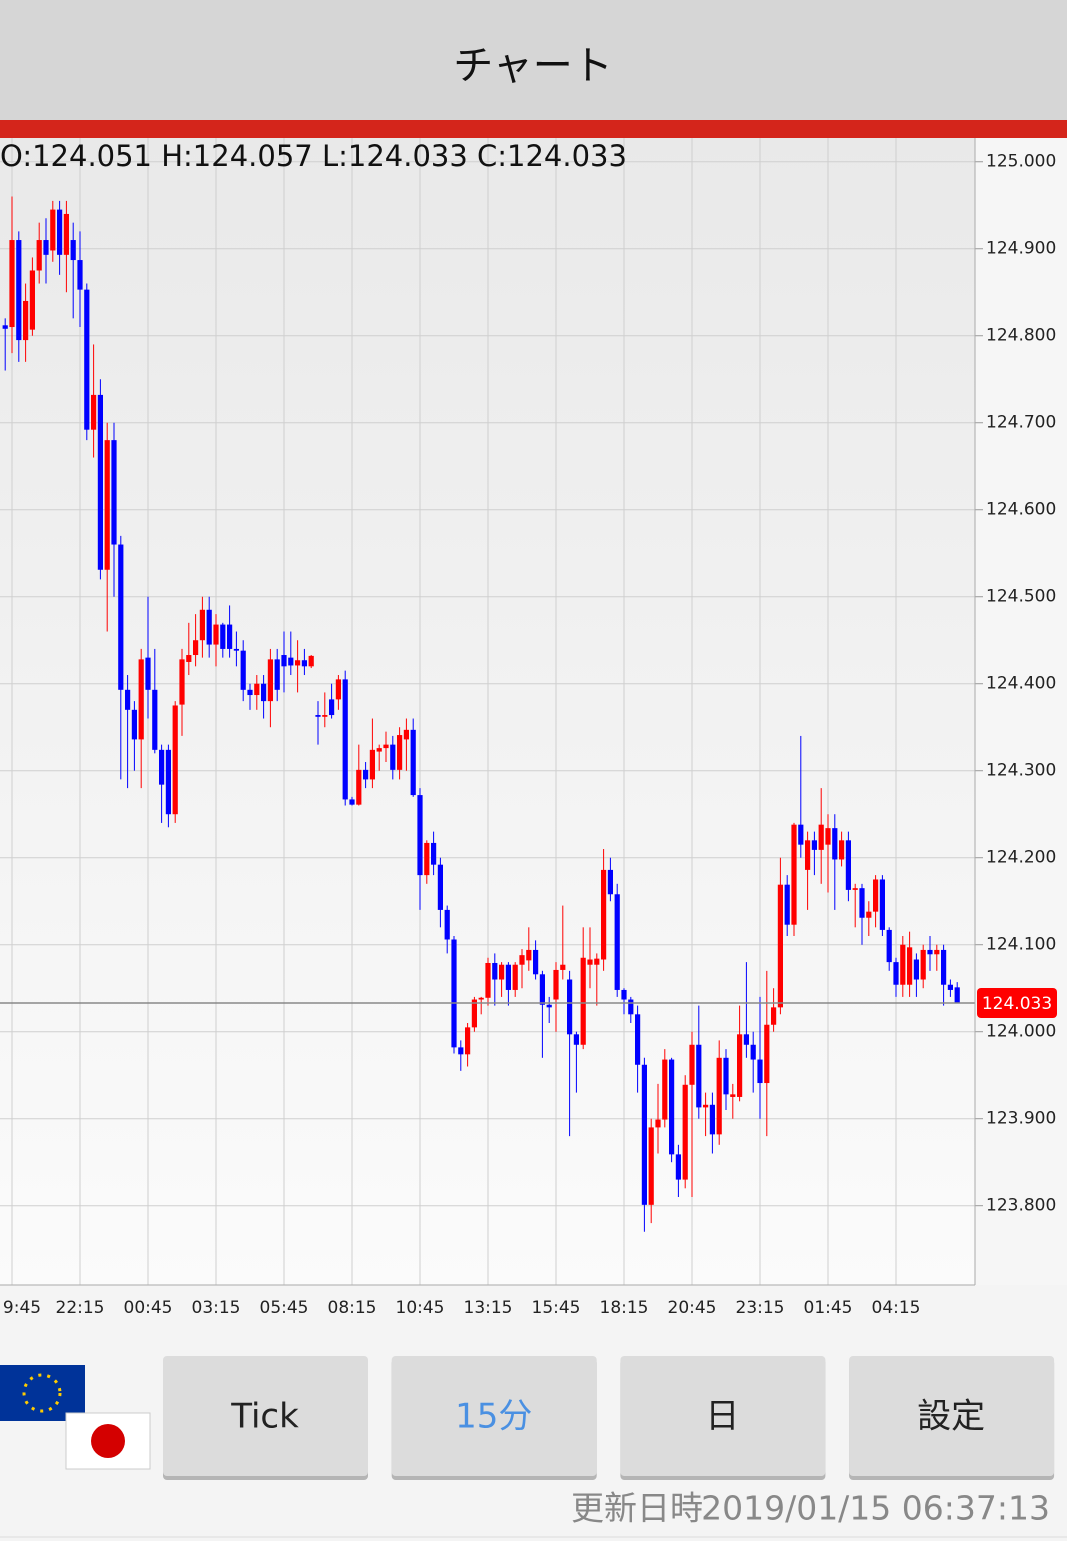  I want to click on tab-button: 15分, so click(494, 1418).